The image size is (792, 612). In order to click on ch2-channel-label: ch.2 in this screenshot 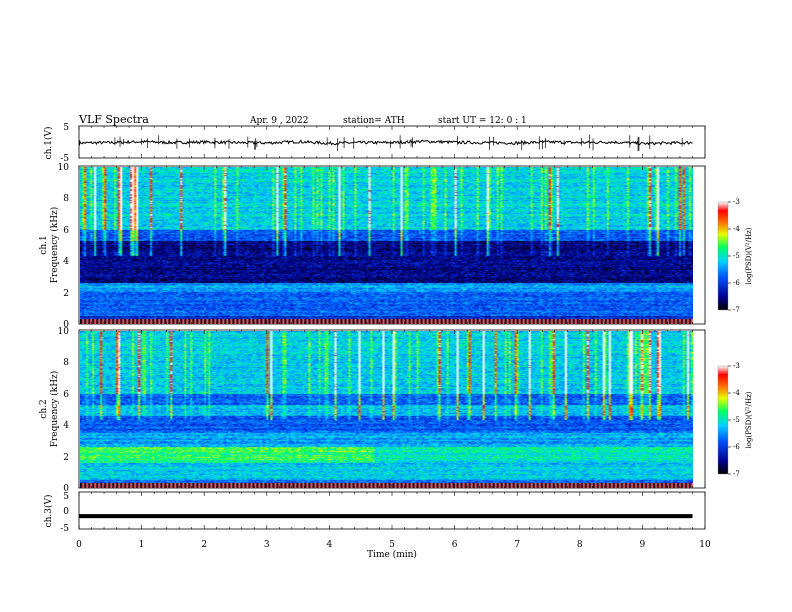, I will do `click(44, 408)`.